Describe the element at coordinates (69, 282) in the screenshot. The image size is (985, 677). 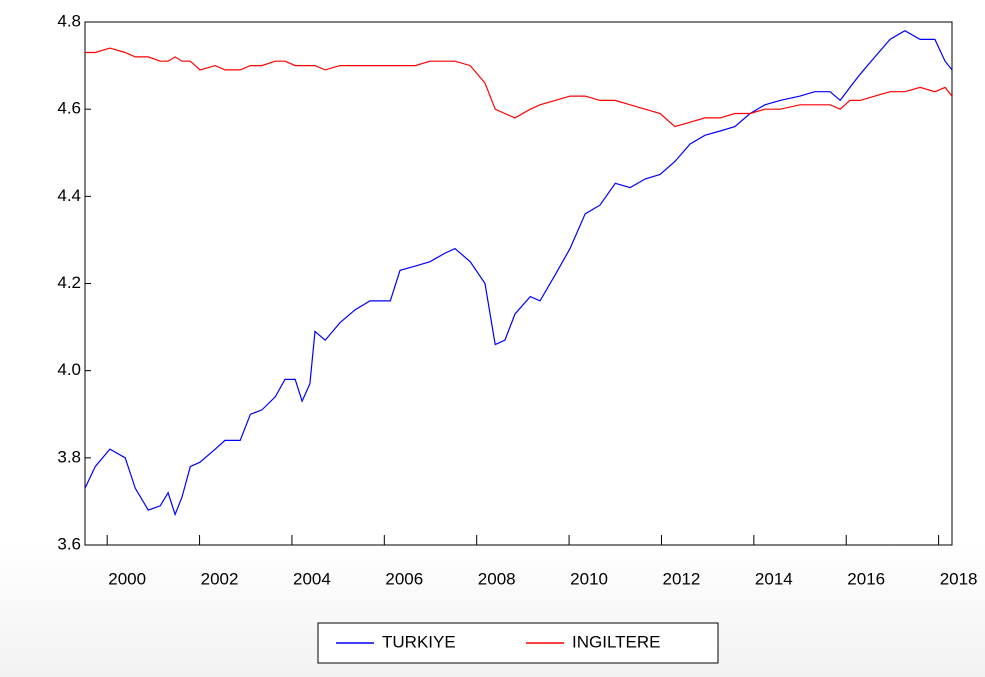
I see `y-tick-label: 4.2` at that location.